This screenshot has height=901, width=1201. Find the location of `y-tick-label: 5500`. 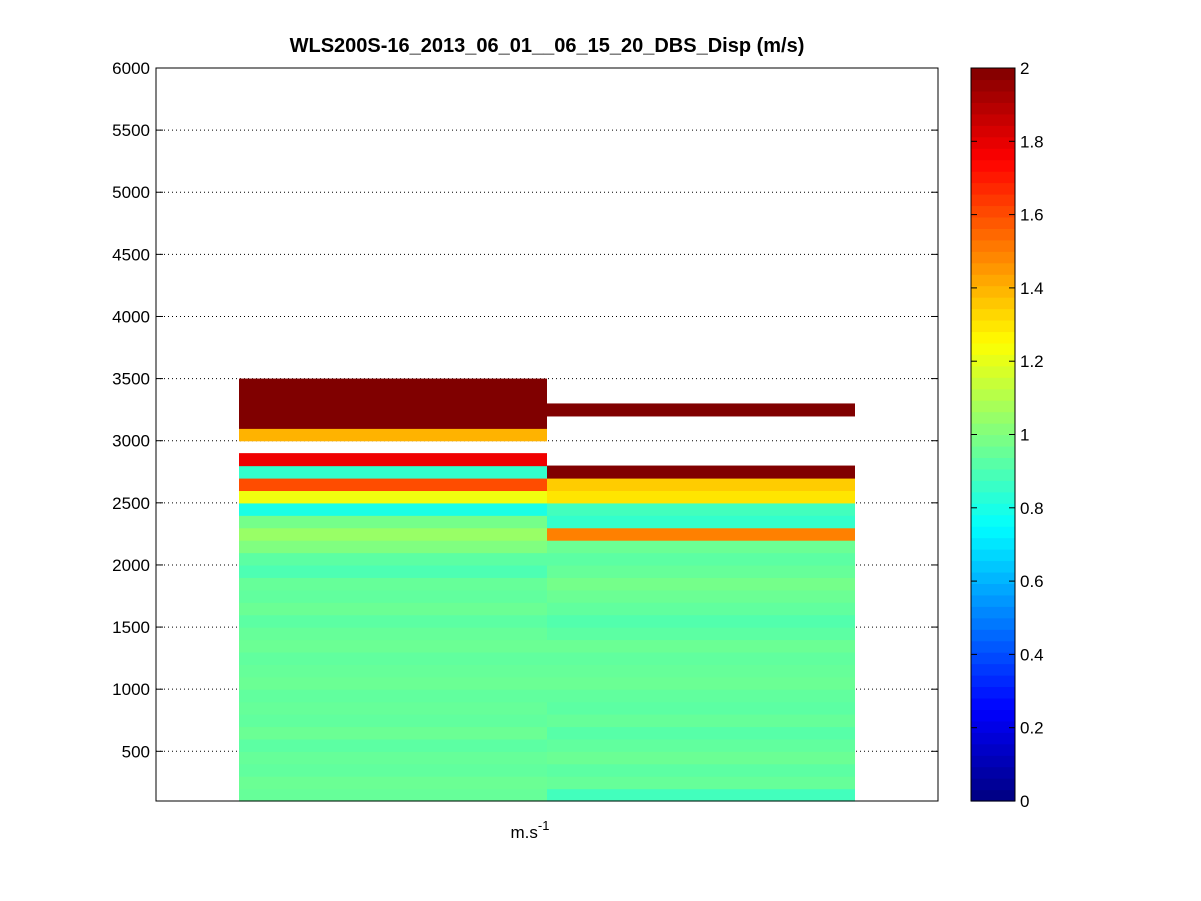

y-tick-label: 5500 is located at coordinates (131, 130).